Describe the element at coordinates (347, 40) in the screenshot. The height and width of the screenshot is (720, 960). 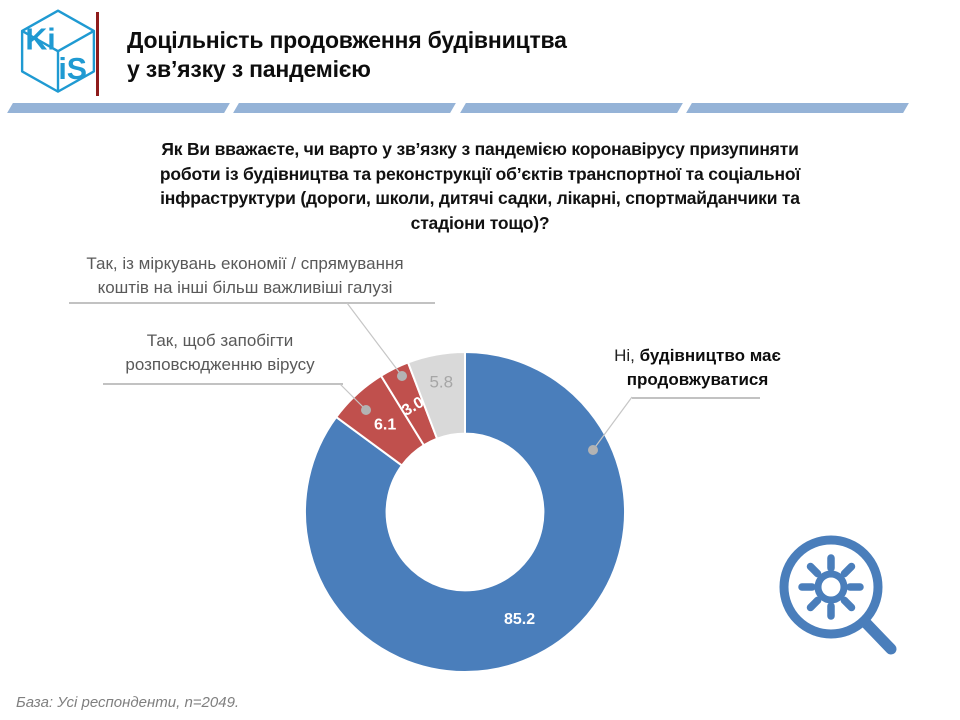
I see `title-line-1: Доцільність продовження будівництва` at that location.